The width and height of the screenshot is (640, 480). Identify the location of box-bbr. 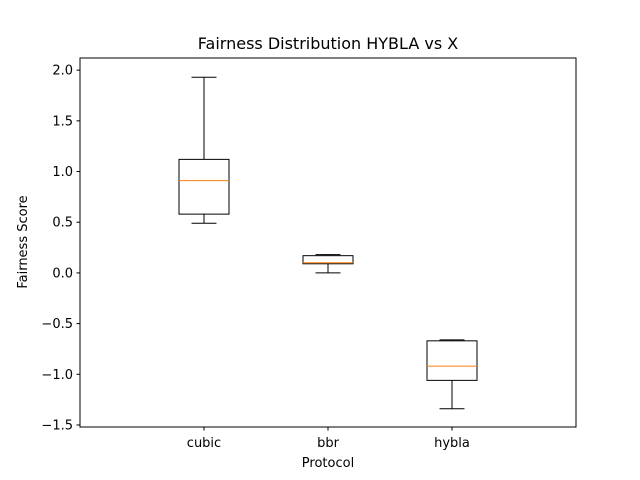
(328, 264).